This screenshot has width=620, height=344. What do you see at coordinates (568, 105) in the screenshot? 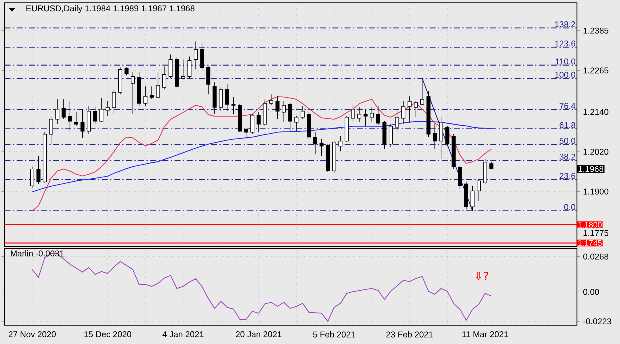
I see `text: 76.4` at bounding box center [568, 105].